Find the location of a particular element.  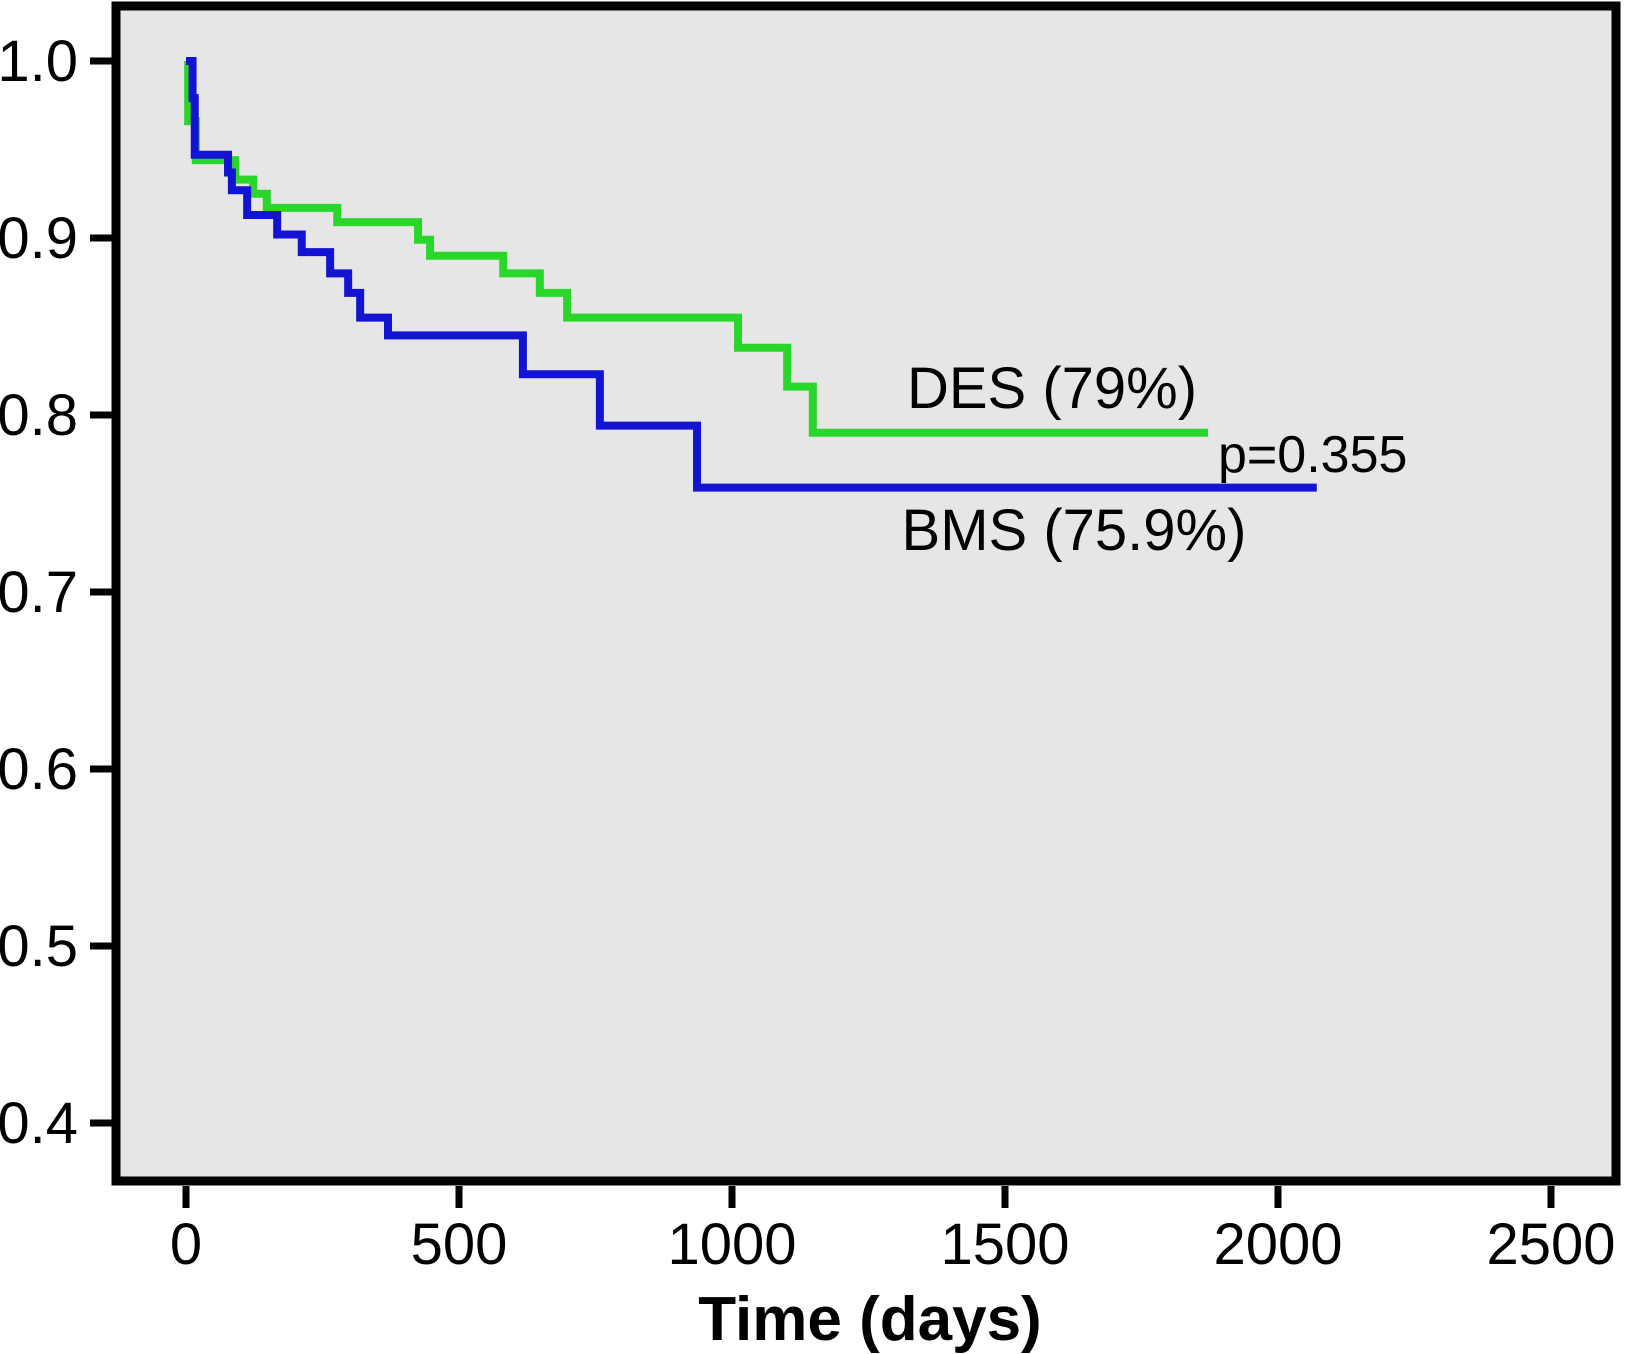

des-series-label: DES (79%) is located at coordinates (1052, 388).